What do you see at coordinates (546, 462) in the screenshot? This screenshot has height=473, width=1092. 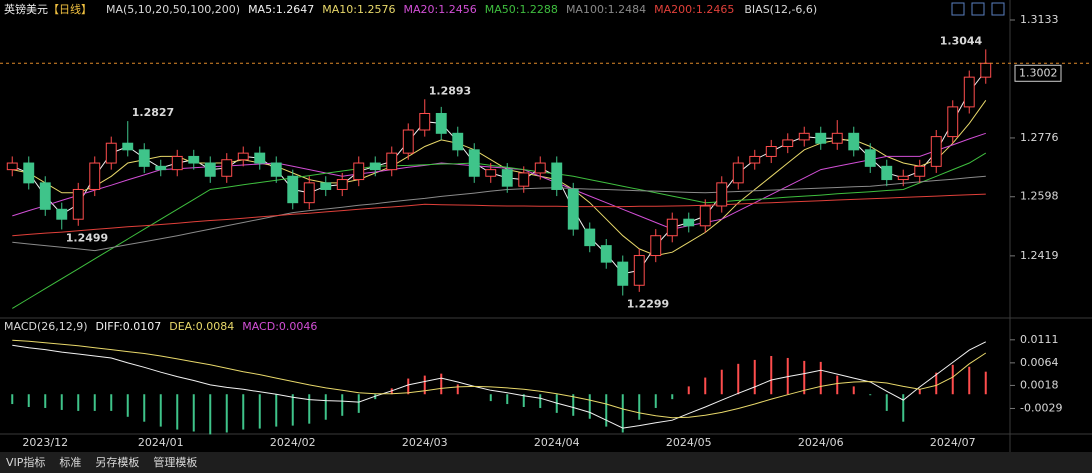 I see `tab-bar` at bounding box center [546, 462].